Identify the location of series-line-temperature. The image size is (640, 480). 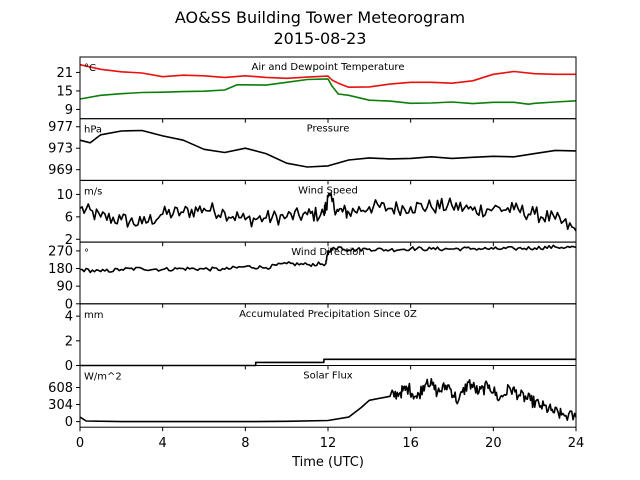
(327, 75).